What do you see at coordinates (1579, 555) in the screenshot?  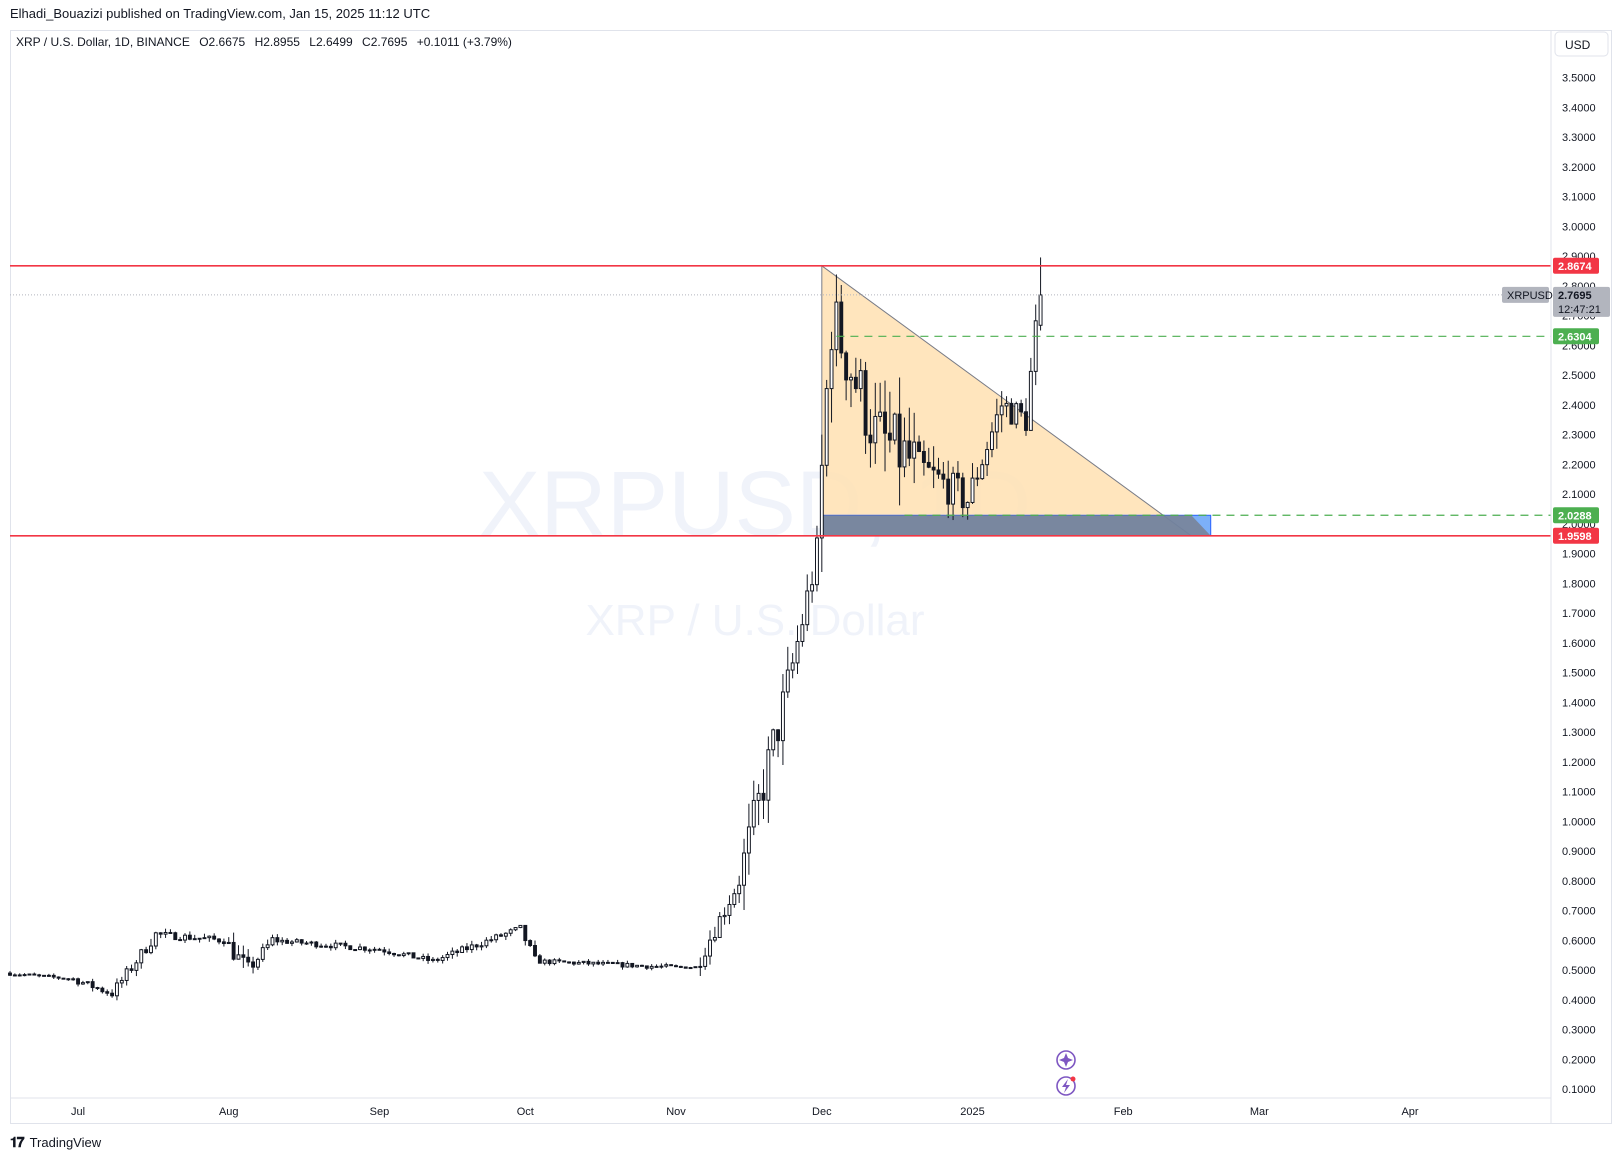 I see `price-tick-label: 1.9000` at bounding box center [1579, 555].